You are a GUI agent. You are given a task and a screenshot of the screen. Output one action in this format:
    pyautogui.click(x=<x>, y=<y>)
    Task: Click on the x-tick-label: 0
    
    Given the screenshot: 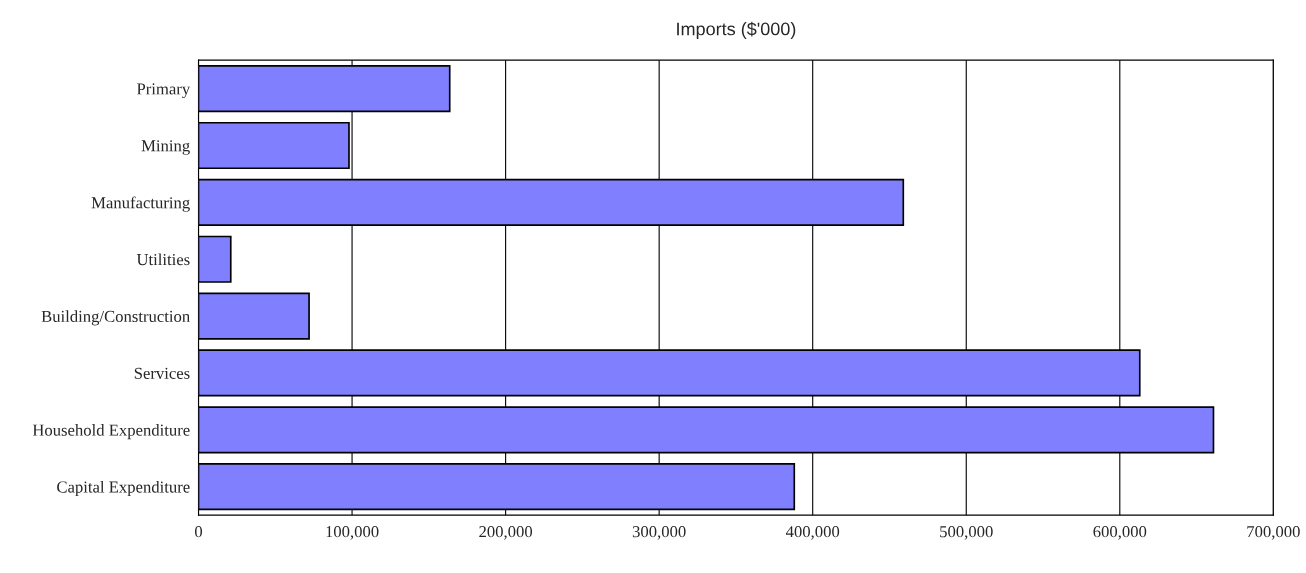 What is the action you would take?
    pyautogui.click(x=198, y=532)
    